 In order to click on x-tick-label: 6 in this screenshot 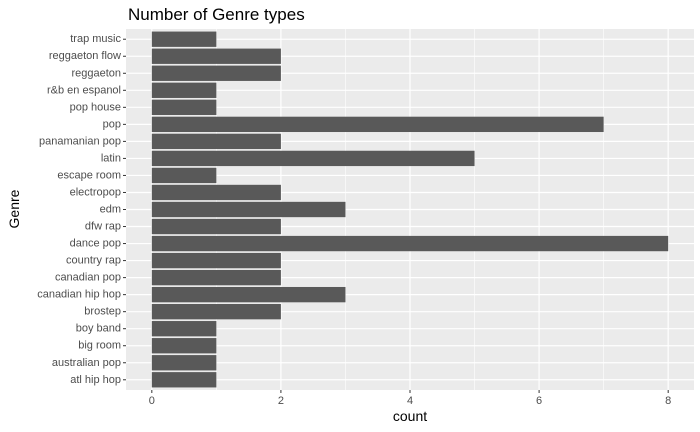, I will do `click(539, 401)`.